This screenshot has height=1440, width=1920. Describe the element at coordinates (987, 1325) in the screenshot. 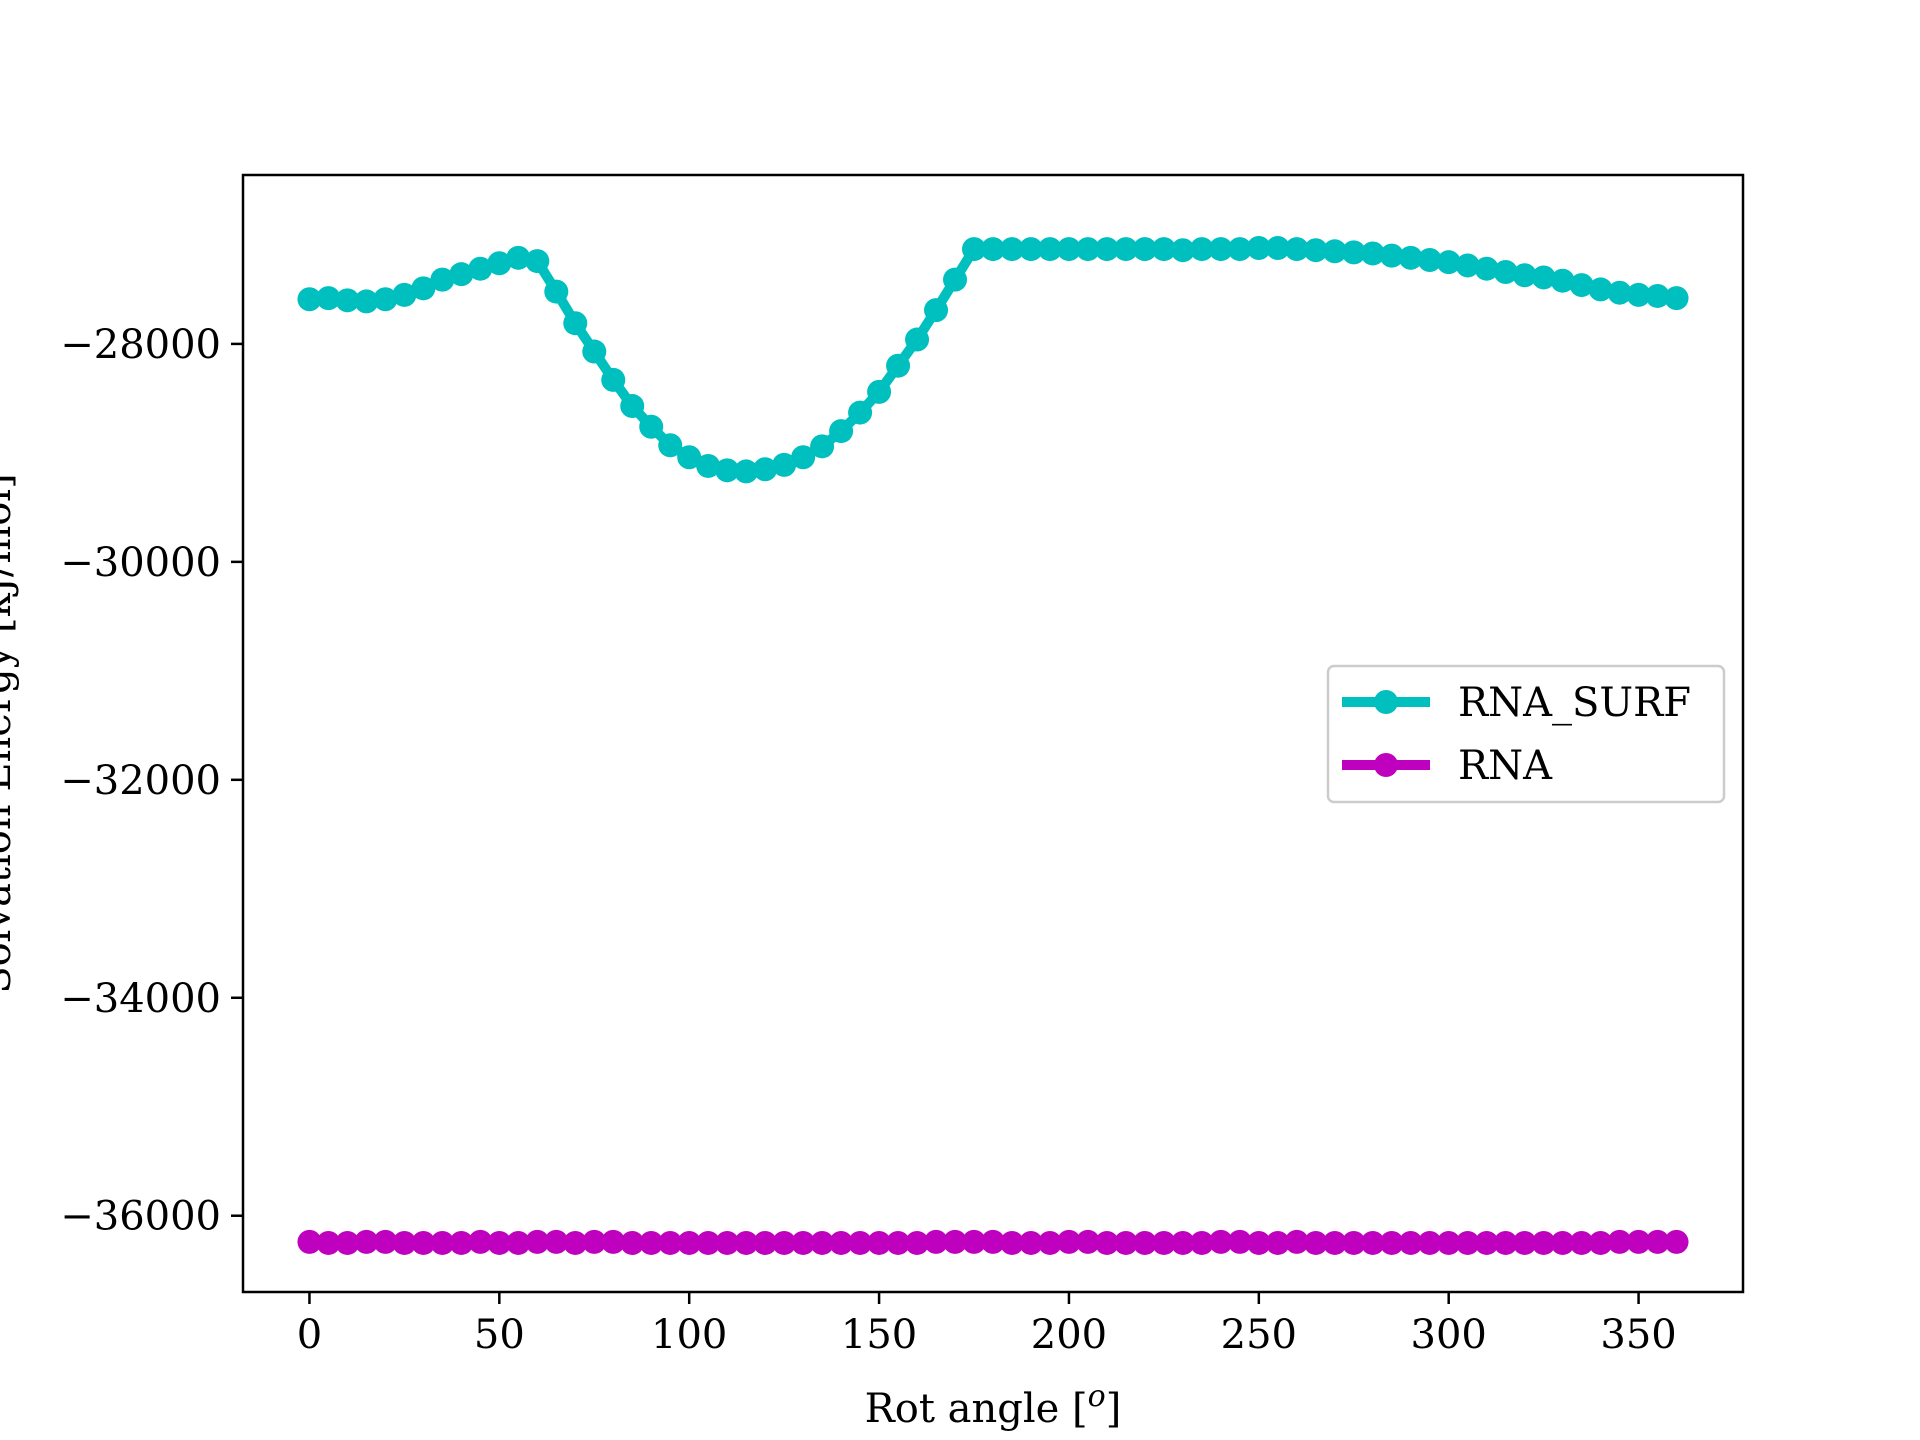

I see `x-axis: 0 50 100 150 200 250 300 350` at that location.